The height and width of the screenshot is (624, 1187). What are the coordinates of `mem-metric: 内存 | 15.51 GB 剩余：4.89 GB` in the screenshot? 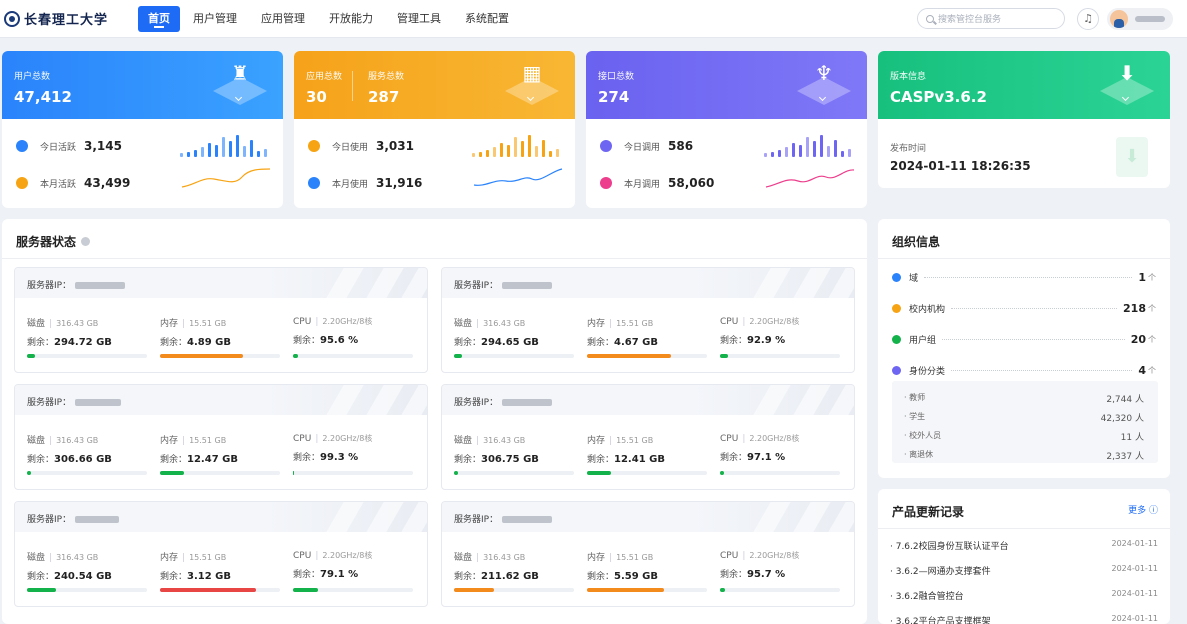 It's located at (220, 337).